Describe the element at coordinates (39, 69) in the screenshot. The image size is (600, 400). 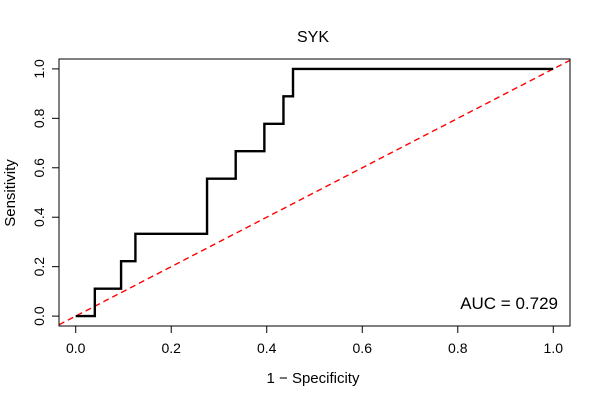
I see `y-tick-label: 1.0` at that location.